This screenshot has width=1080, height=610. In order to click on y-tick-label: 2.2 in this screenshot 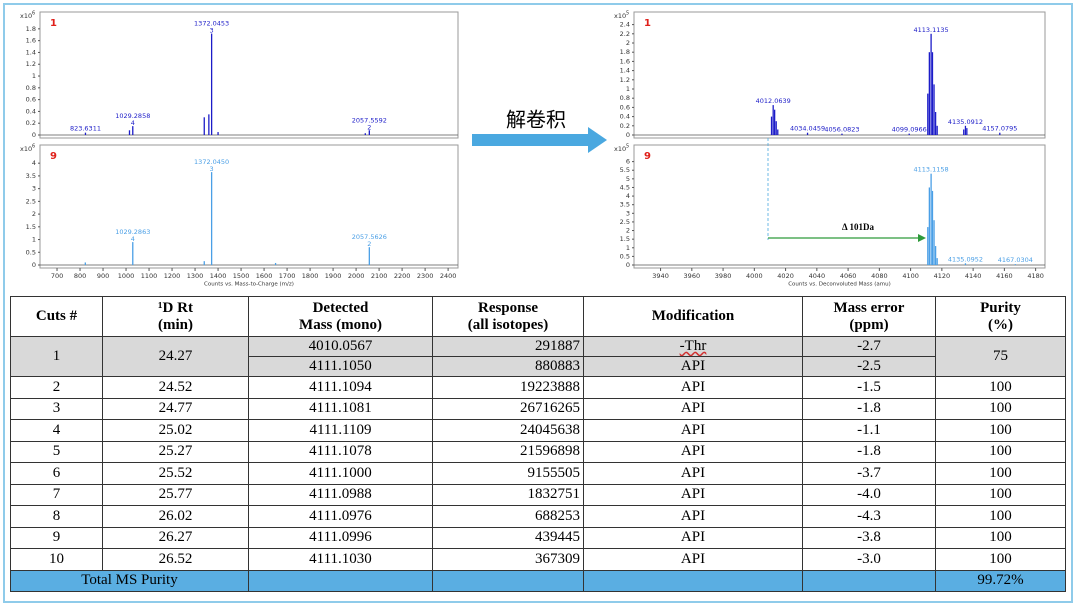, I will do `click(625, 34)`.